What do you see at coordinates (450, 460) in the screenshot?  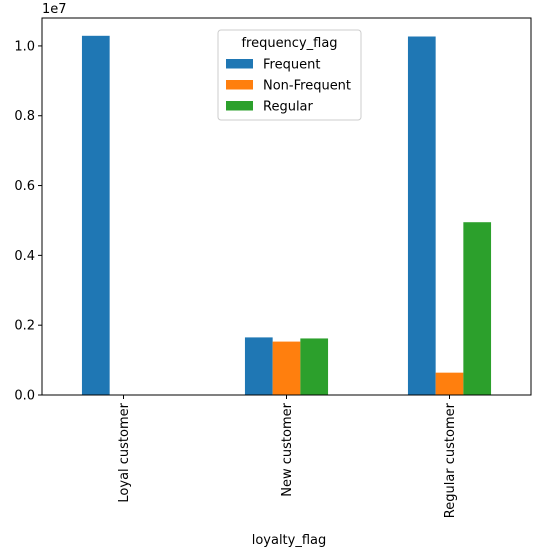 I see `x-tick-label: Regular customer` at bounding box center [450, 460].